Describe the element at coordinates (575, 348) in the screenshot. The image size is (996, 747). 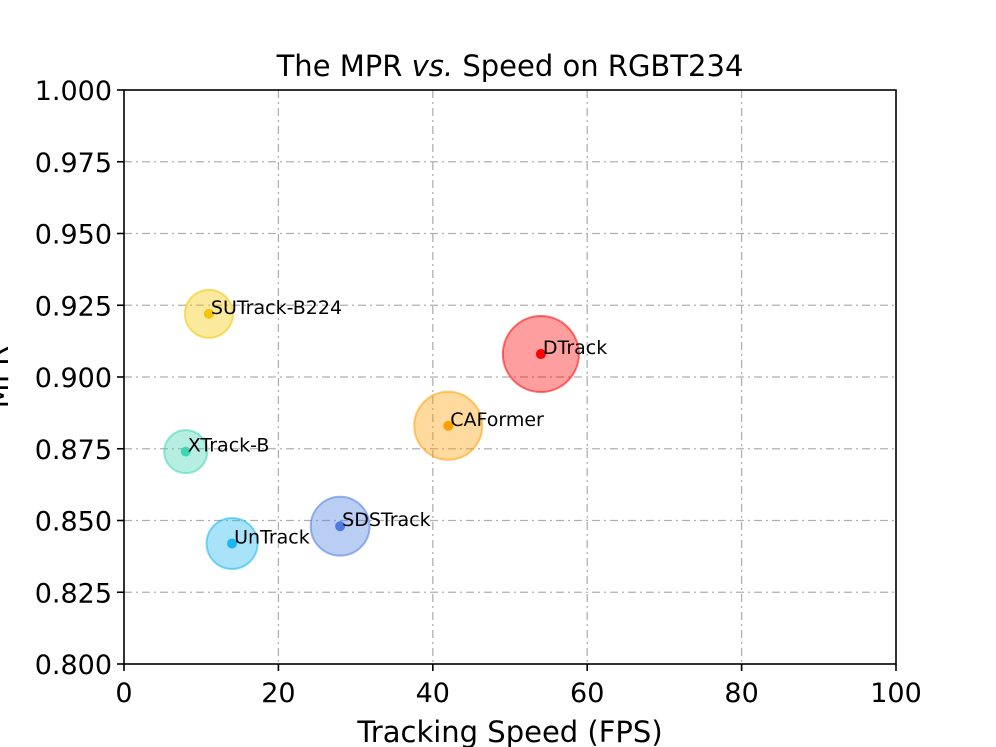
I see `point-label: DTrack` at that location.